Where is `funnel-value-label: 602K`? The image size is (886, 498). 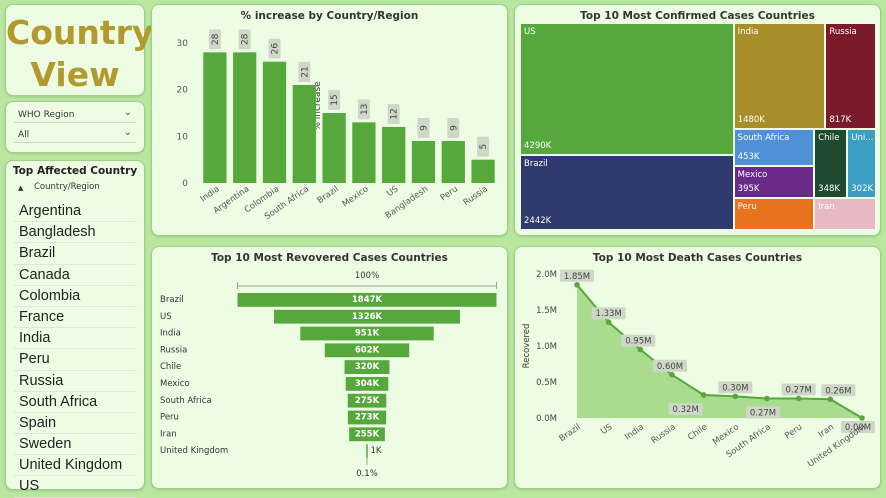
funnel-value-label: 602K is located at coordinates (367, 350).